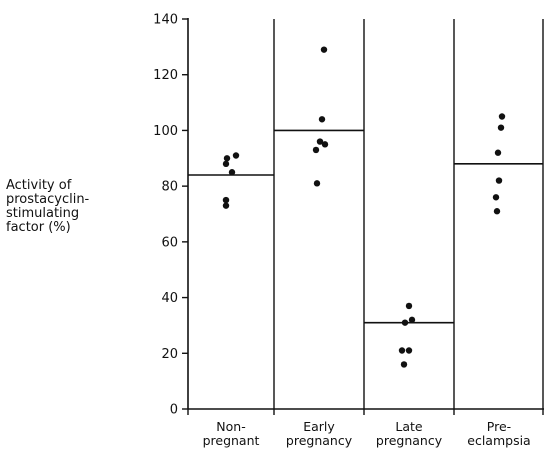 This screenshot has width=544, height=454. I want to click on y-tick-label: 60, so click(169, 242).